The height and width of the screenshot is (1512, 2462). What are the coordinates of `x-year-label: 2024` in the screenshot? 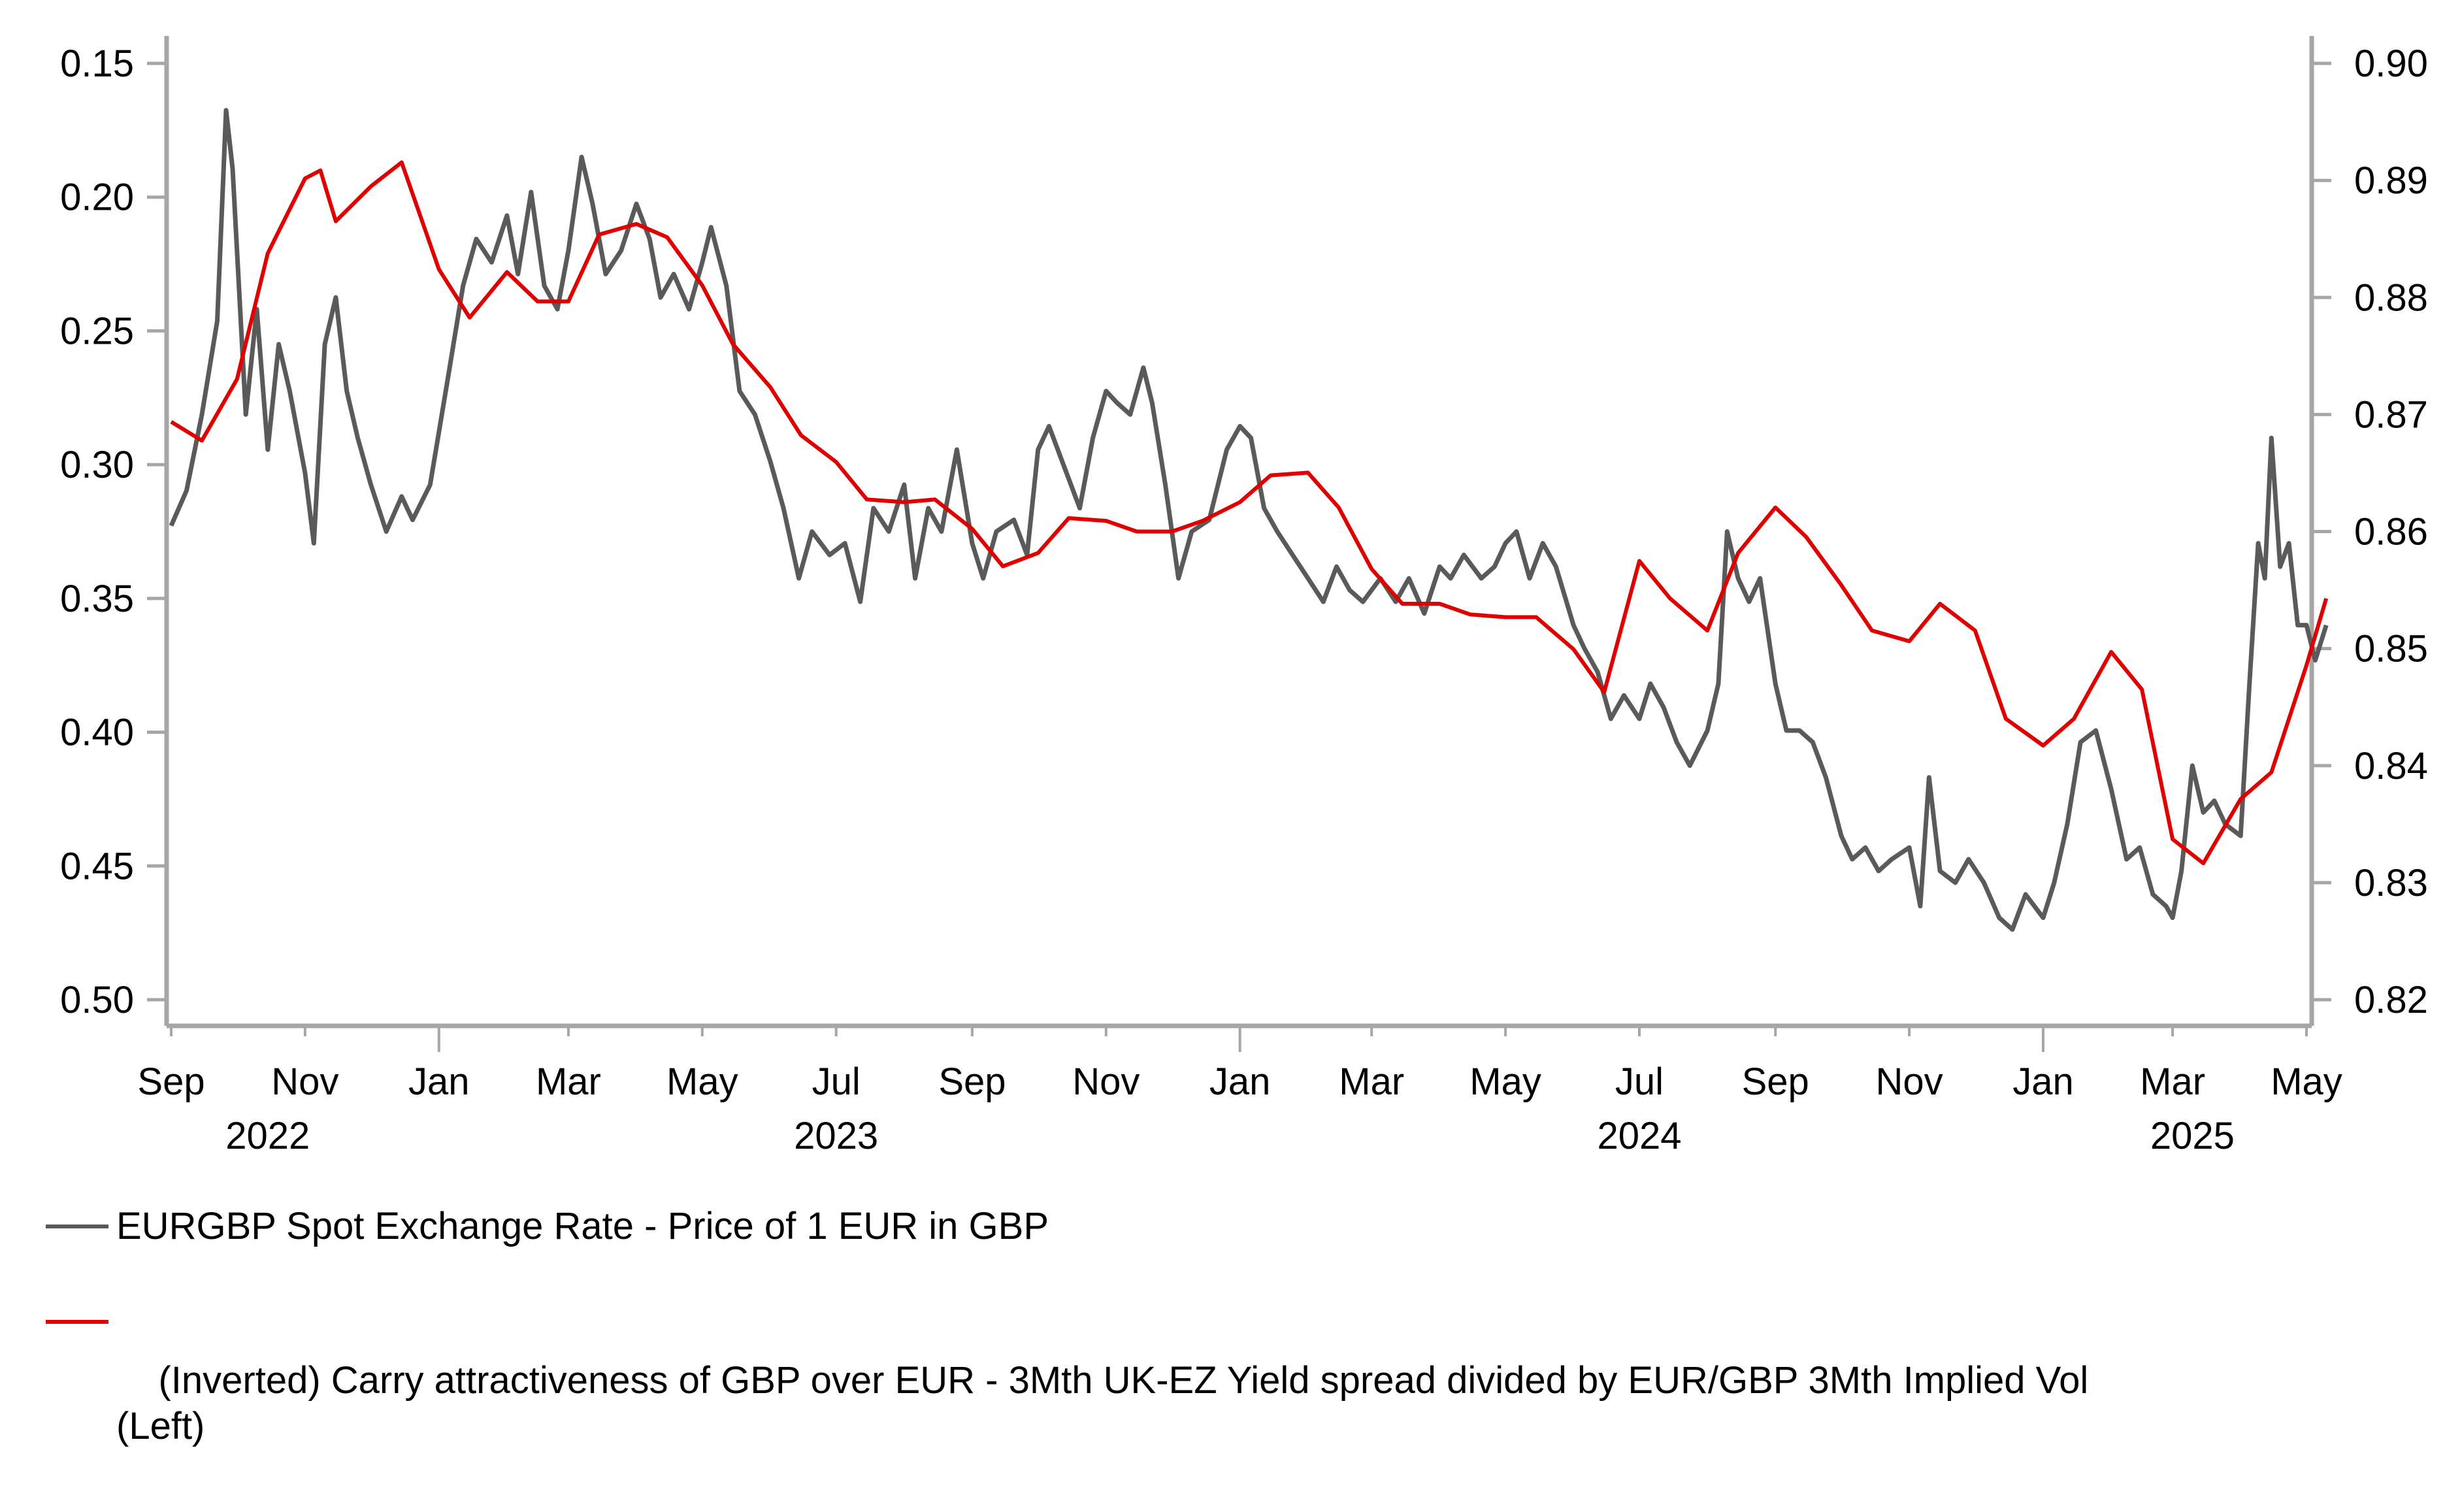 It's located at (1639, 1136).